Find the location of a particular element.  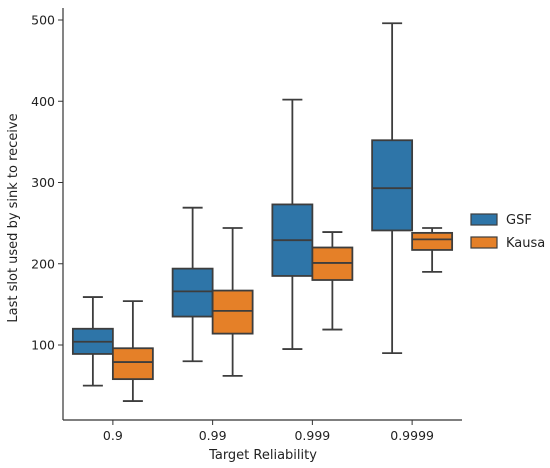

y-tick-label: 100 is located at coordinates (43, 345).